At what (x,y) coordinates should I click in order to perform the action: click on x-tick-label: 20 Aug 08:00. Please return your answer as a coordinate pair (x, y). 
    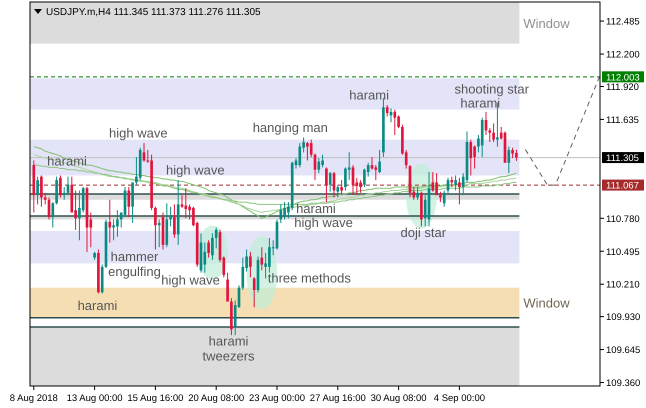
    Looking at the image, I should click on (216, 398).